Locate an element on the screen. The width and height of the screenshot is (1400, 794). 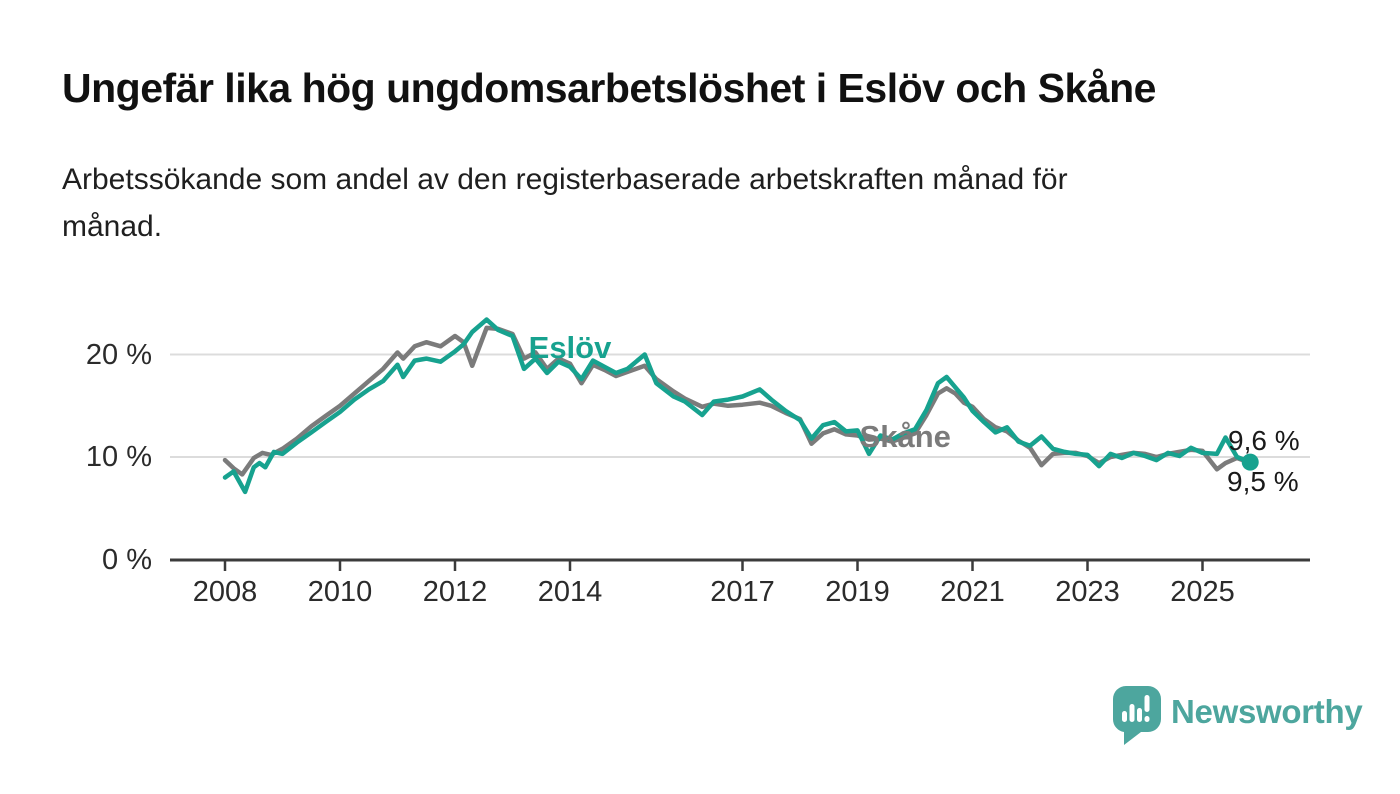
skane-series-label: Skåne is located at coordinates (905, 436).